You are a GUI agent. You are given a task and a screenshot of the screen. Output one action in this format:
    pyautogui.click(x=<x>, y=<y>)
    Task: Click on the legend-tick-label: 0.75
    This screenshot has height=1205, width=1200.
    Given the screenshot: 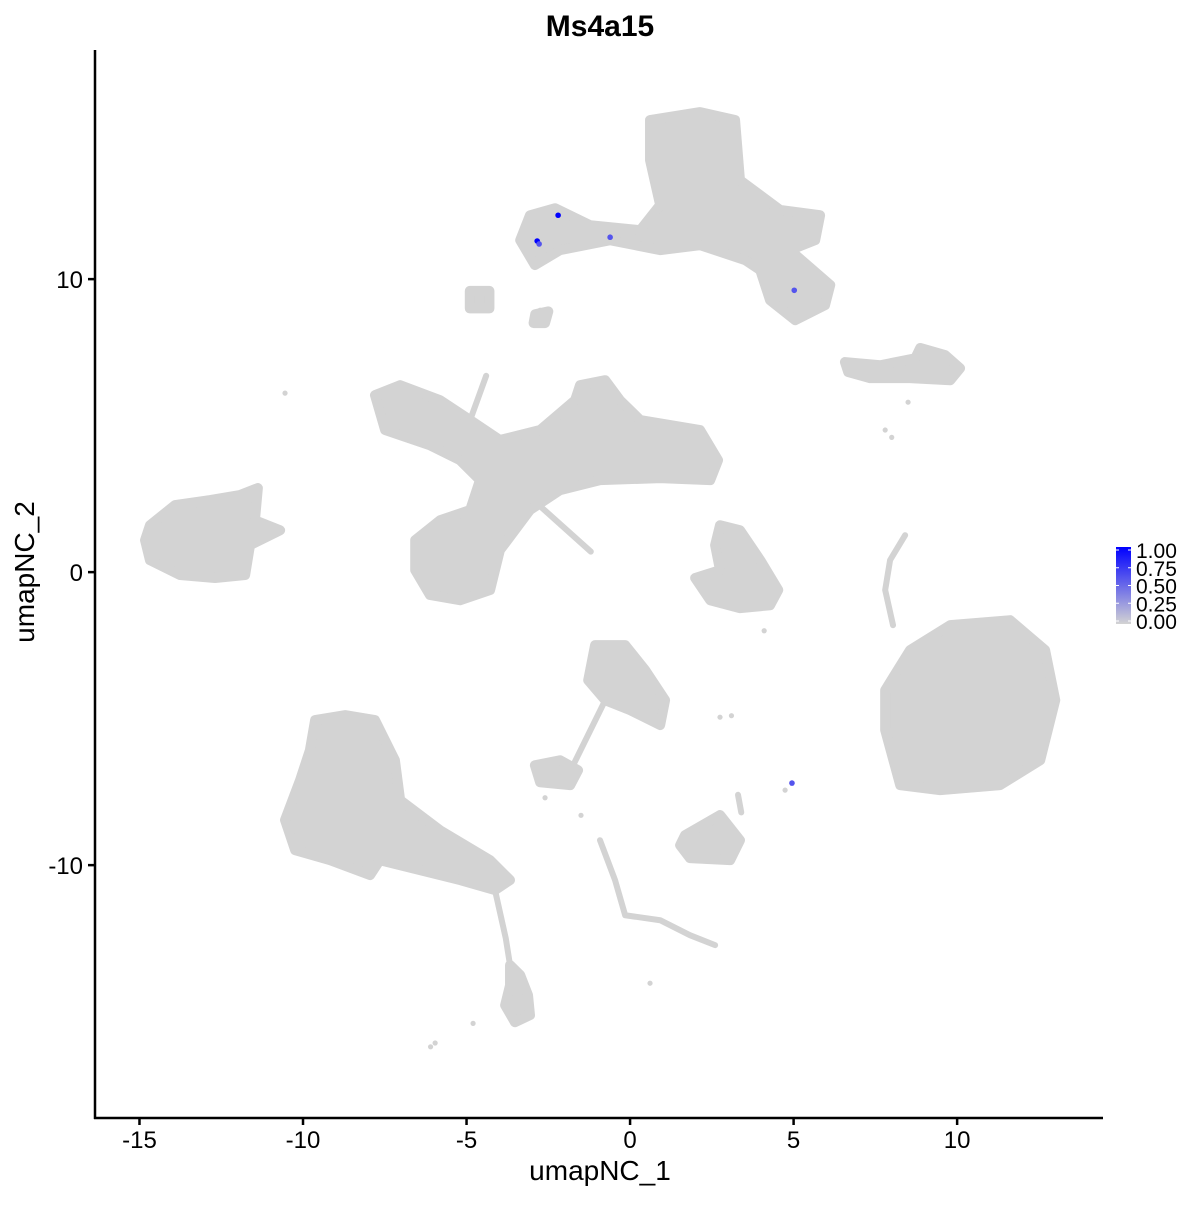 What is the action you would take?
    pyautogui.click(x=1156, y=569)
    